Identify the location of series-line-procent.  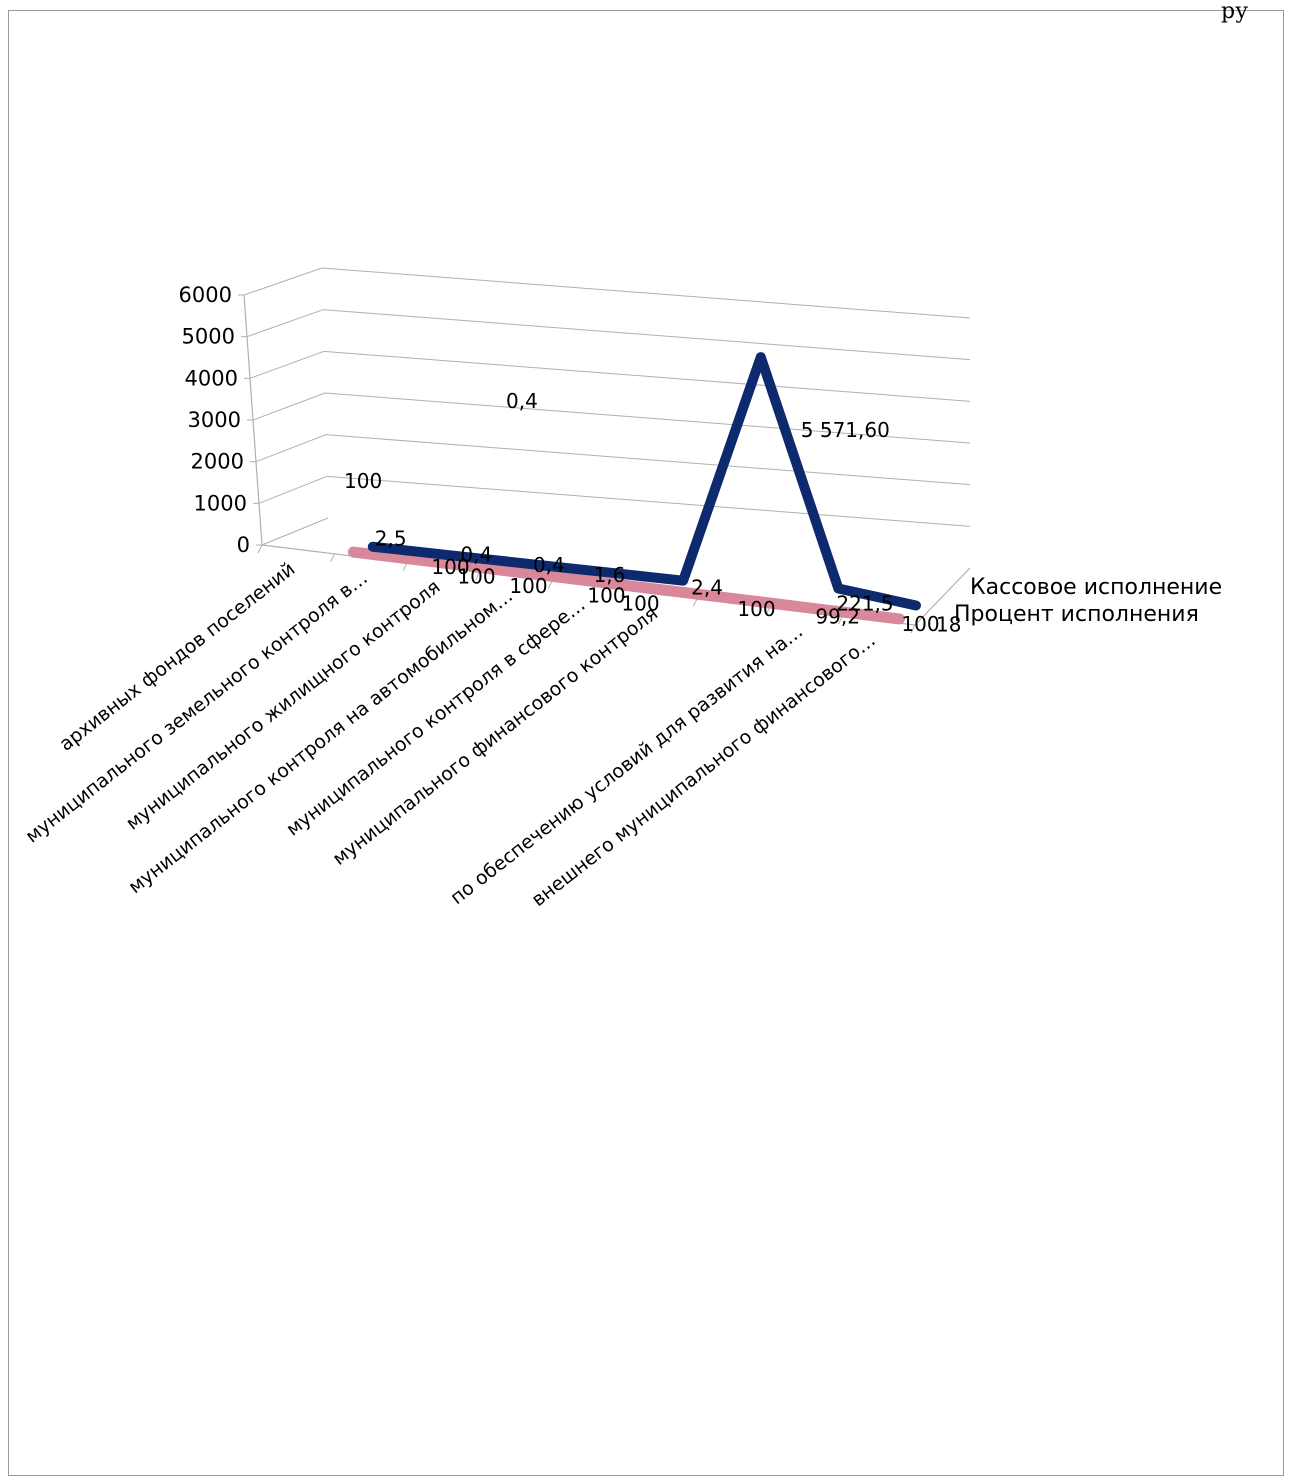
(626, 585).